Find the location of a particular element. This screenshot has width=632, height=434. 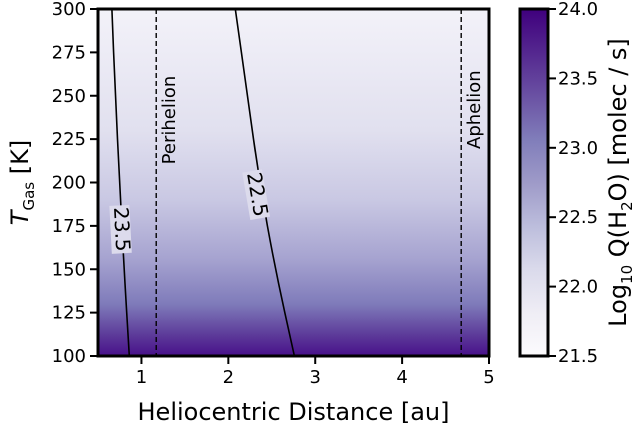

colorbar-ticks: 21.5 22.0 22.5 23.0 23.5 24.0 is located at coordinates (573, 183).